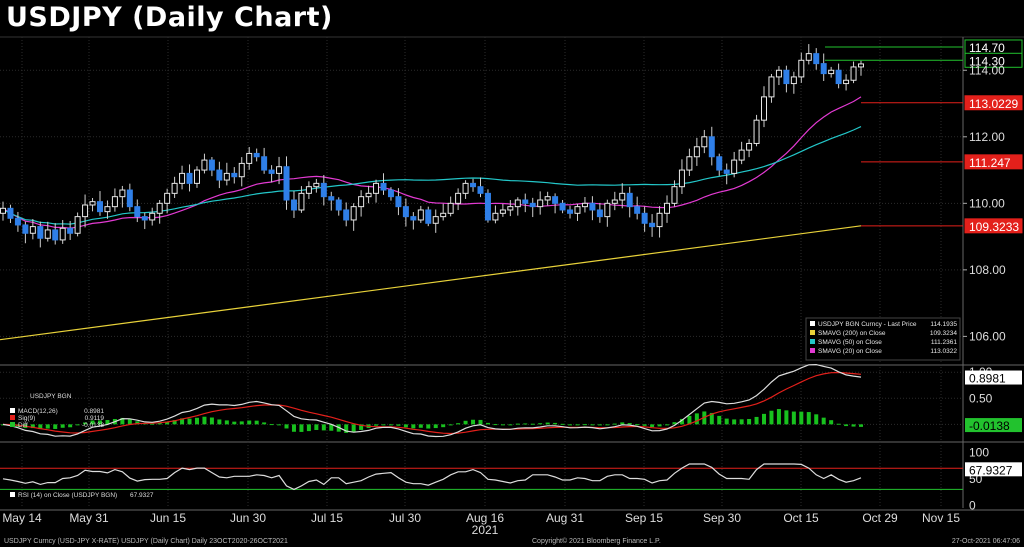 This screenshot has width=1024, height=547. Describe the element at coordinates (94, 411) in the screenshot. I see `macd-legend-value: 0.8981` at that location.